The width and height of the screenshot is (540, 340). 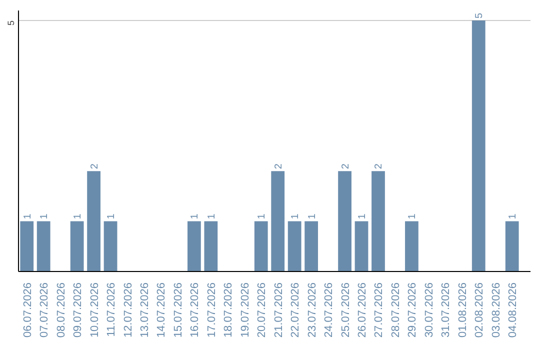 What do you see at coordinates (480, 310) in the screenshot?
I see `x-tick-label: 02.08.2026` at bounding box center [480, 310].